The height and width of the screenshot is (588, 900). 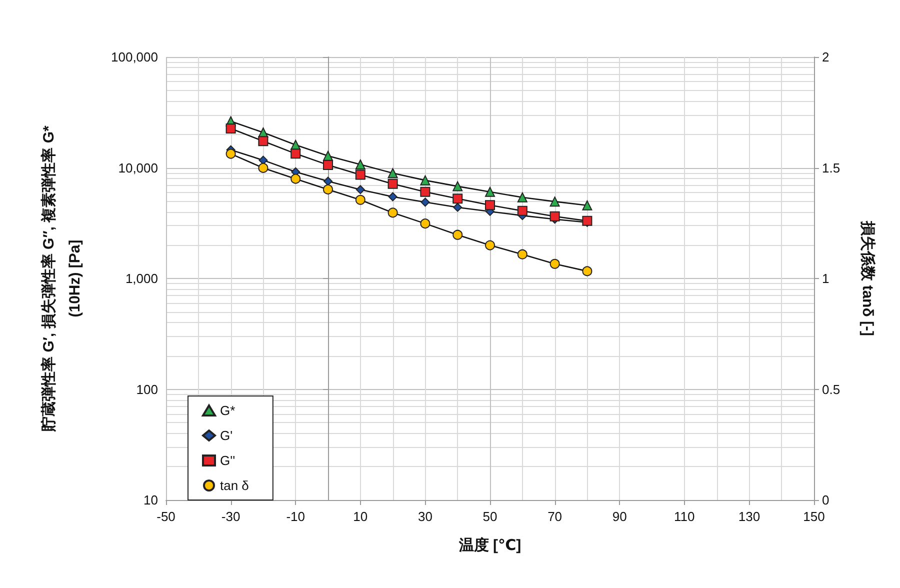 What do you see at coordinates (141, 278) in the screenshot?
I see `y-tick-label: 1,000` at bounding box center [141, 278].